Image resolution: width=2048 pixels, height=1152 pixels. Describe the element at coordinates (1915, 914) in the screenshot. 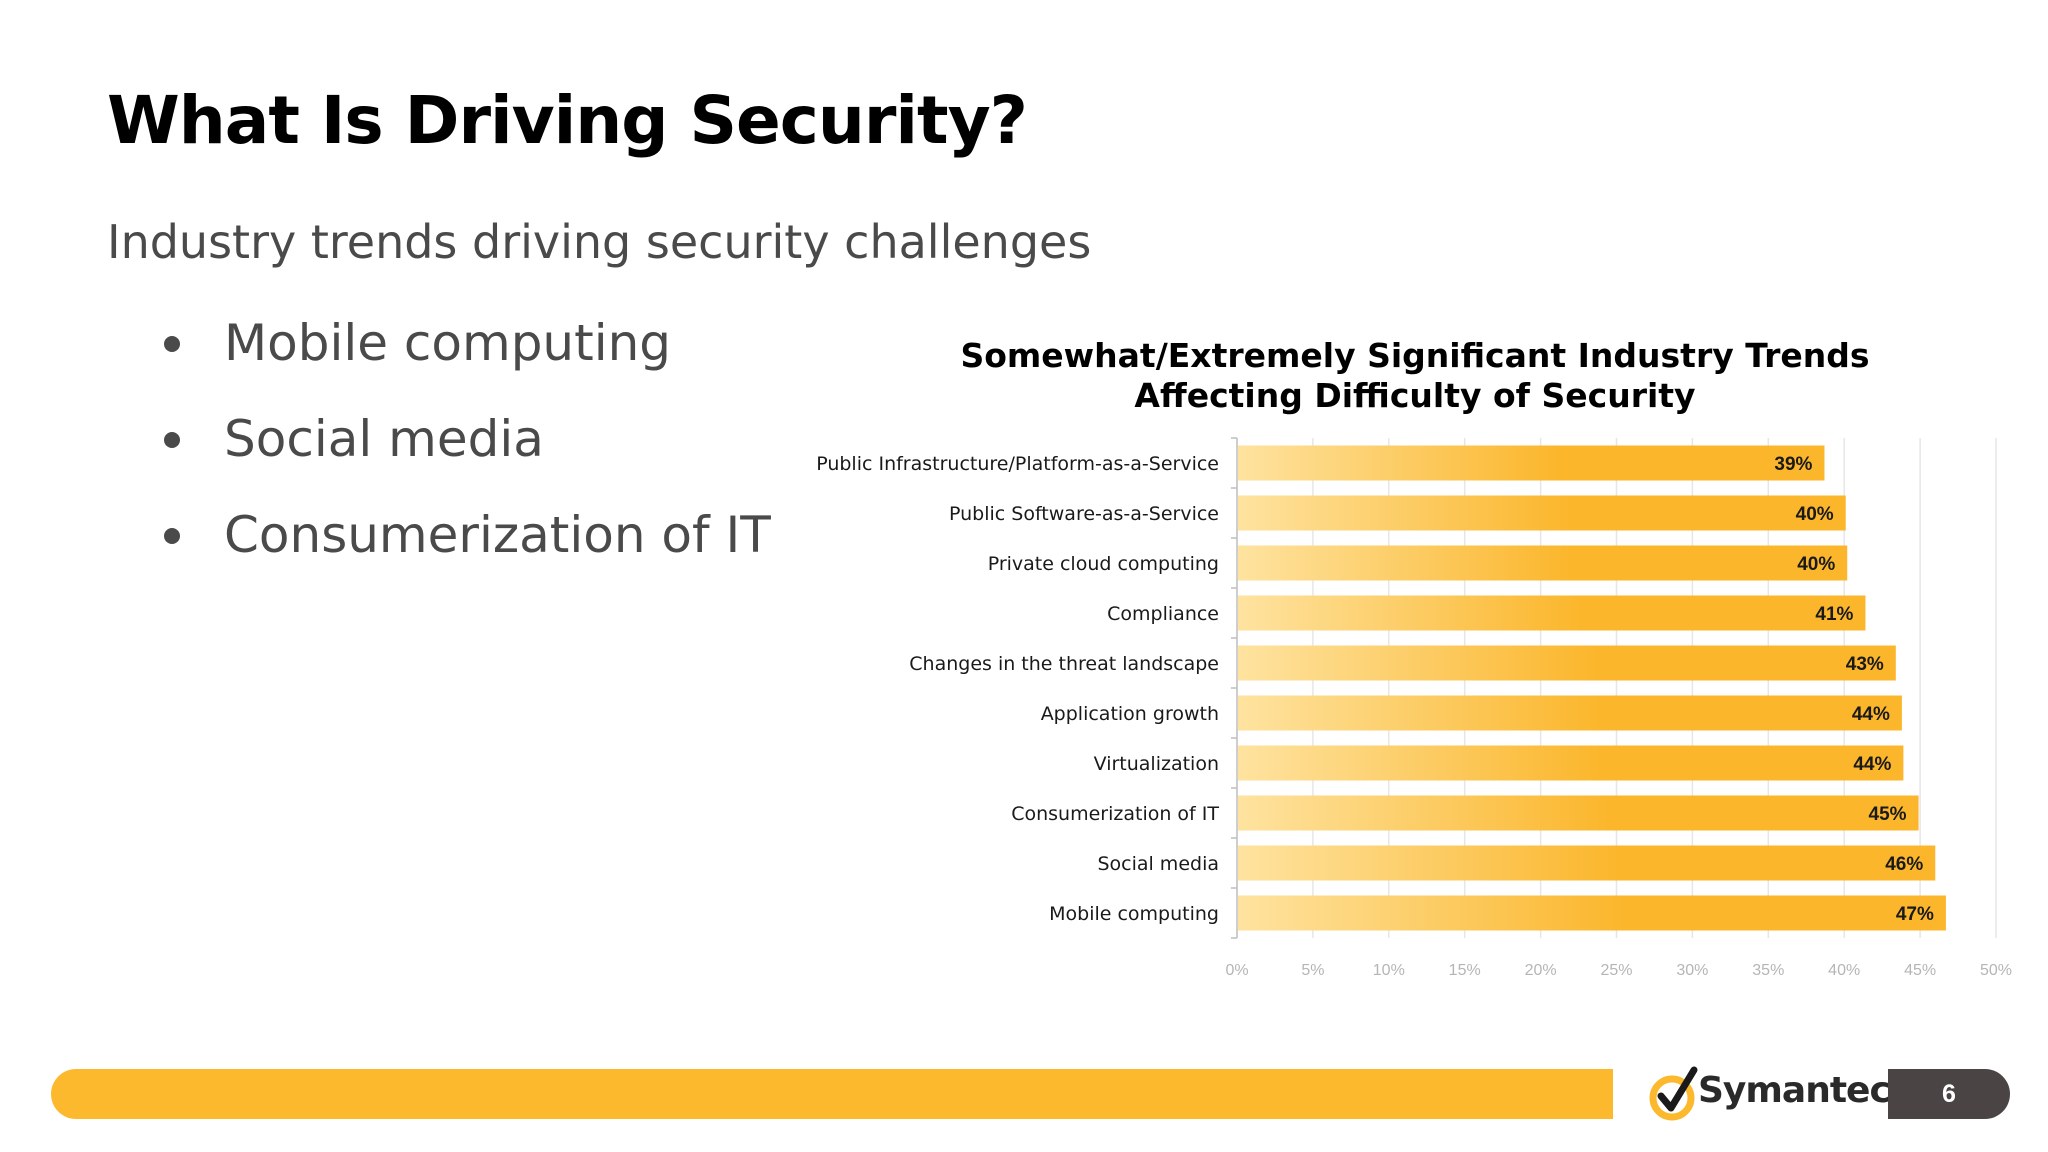

I see `bar-data-label: 47%` at that location.